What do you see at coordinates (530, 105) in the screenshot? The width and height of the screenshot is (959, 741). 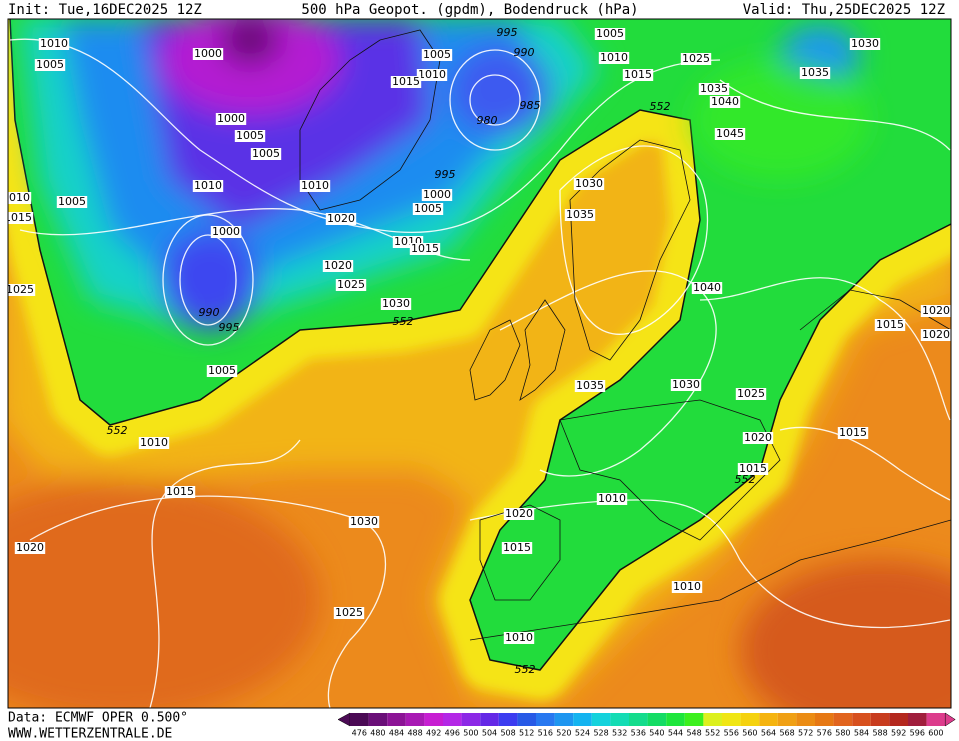 I see `isobar-label: 985` at bounding box center [530, 105].